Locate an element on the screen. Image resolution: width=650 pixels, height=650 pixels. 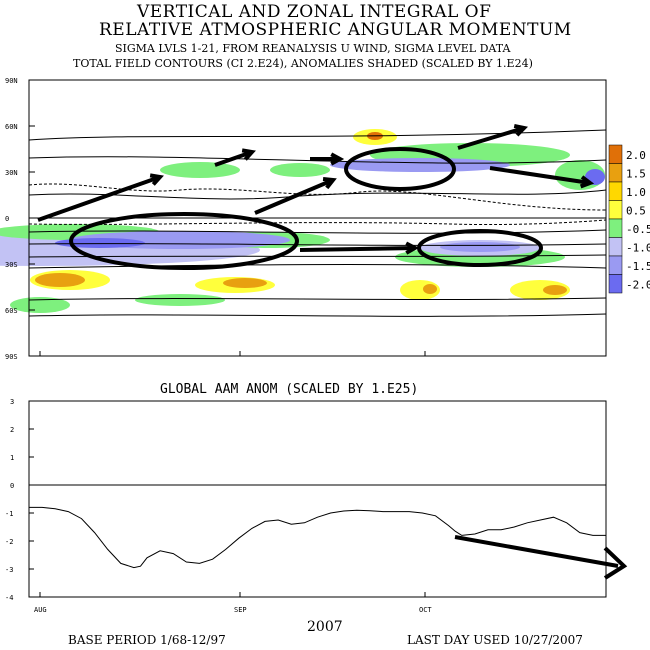
colorbar-label-4: -0.5 is located at coordinates (638, 229).